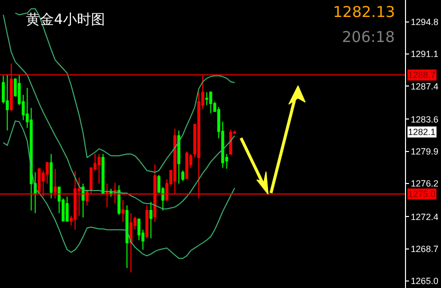  What do you see at coordinates (422, 132) in the screenshot?
I see `text: 1282.1` at bounding box center [422, 132].